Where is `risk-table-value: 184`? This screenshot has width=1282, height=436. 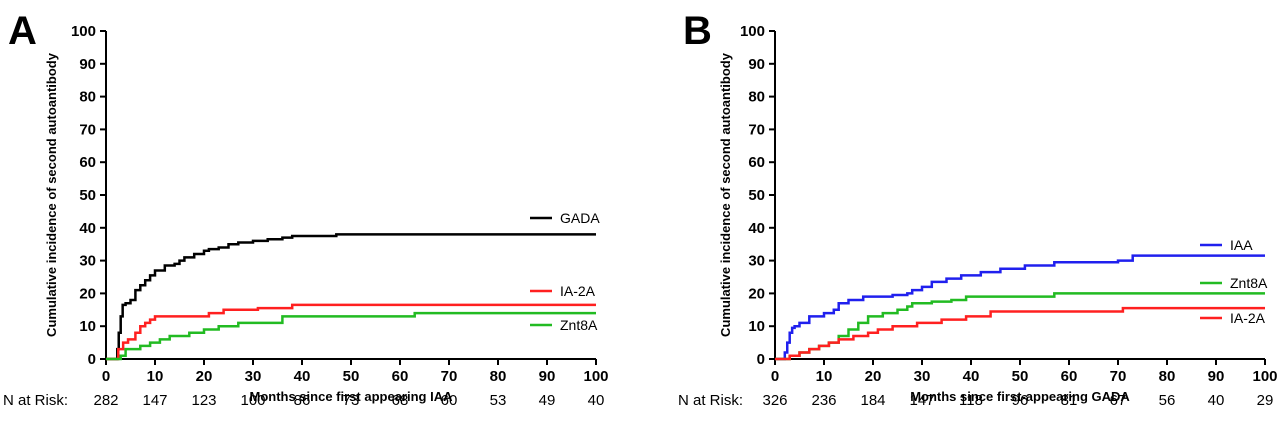 risk-table-value: 184 is located at coordinates (872, 400).